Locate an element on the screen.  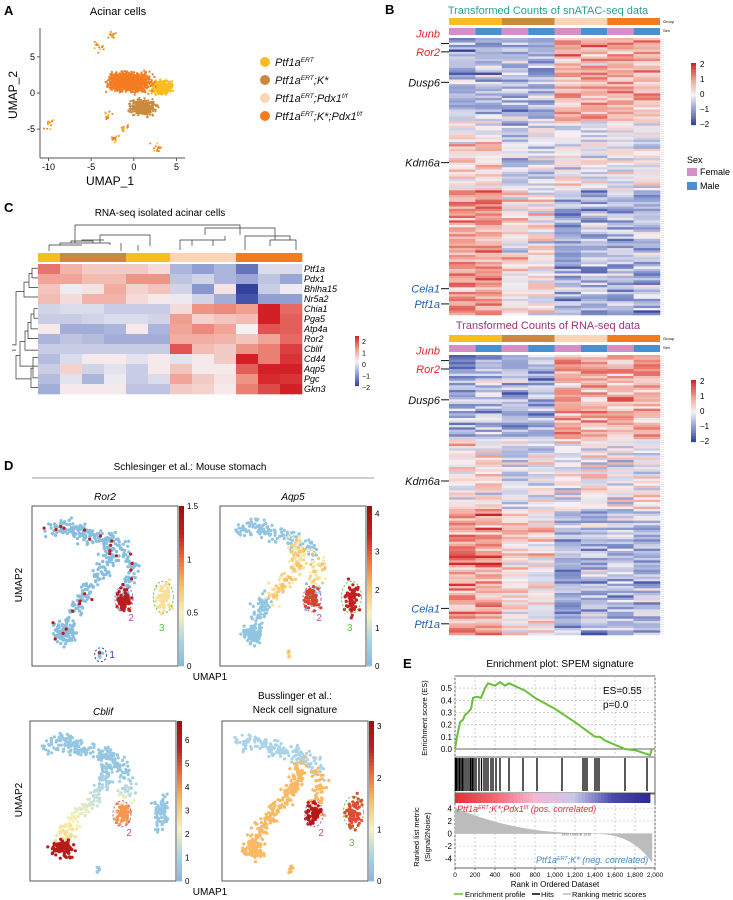
panel-label-a: A is located at coordinates (9, 10).